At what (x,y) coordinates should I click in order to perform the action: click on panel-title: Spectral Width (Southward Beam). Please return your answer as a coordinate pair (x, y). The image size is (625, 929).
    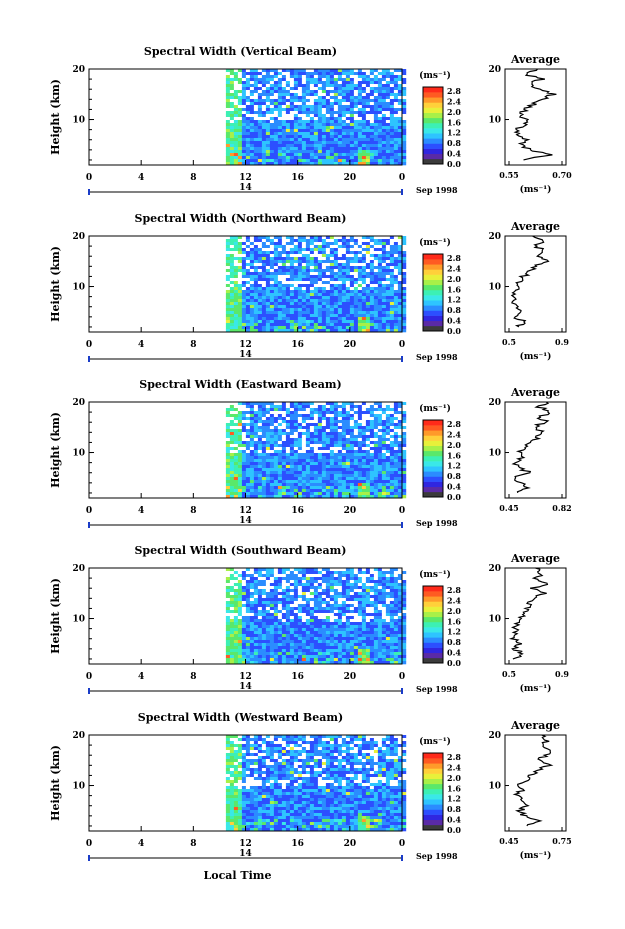
    Looking at the image, I should click on (240, 550).